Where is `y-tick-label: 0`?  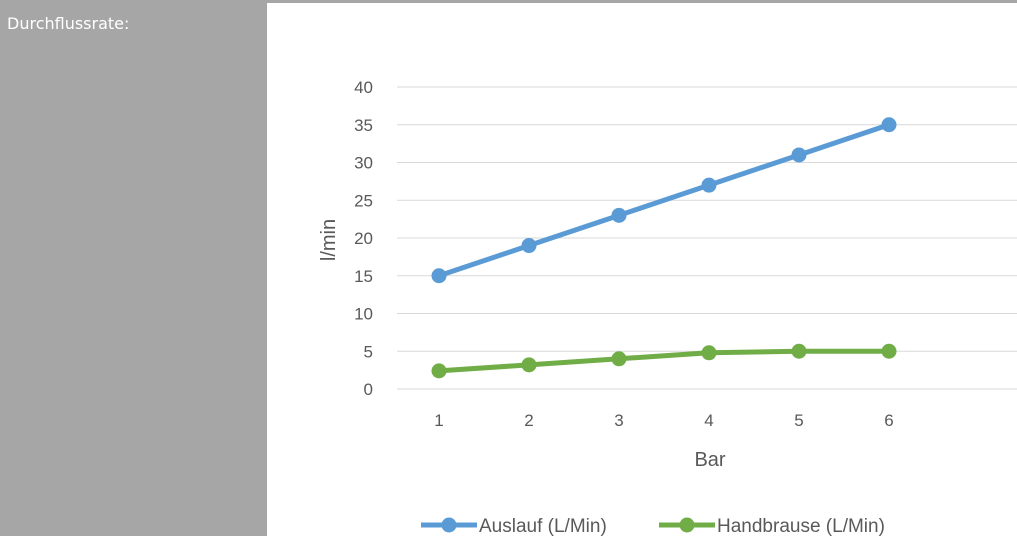 y-tick-label: 0 is located at coordinates (368, 389).